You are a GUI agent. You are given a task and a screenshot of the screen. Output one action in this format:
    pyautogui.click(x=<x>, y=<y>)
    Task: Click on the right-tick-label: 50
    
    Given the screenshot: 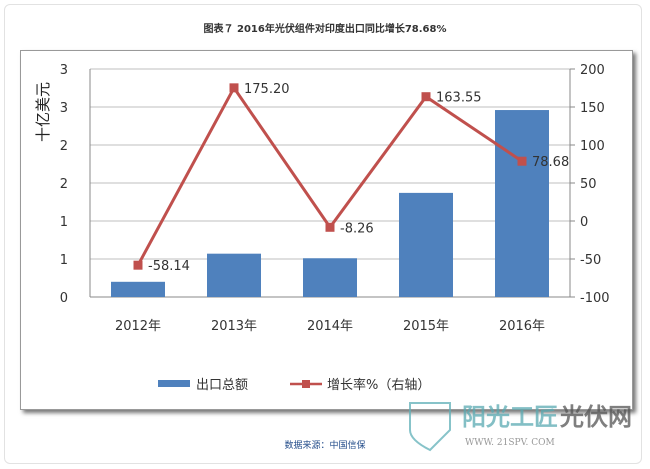 What is the action you would take?
    pyautogui.click(x=588, y=184)
    